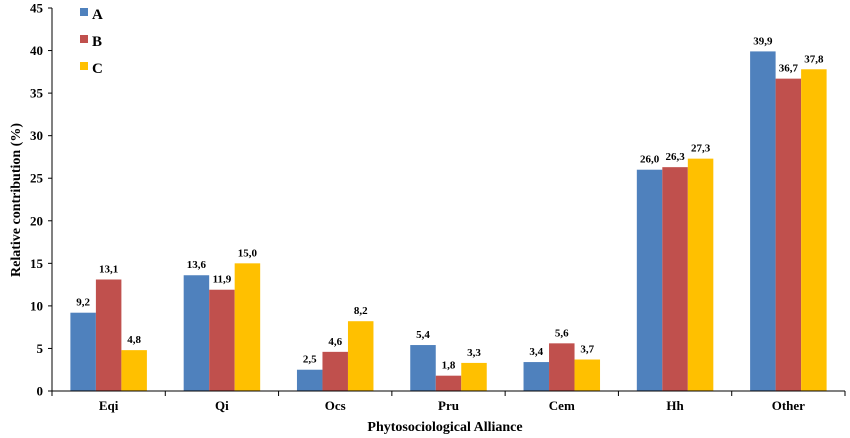 The image size is (850, 438). What do you see at coordinates (562, 367) in the screenshot?
I see `bar-B-Cem` at bounding box center [562, 367].